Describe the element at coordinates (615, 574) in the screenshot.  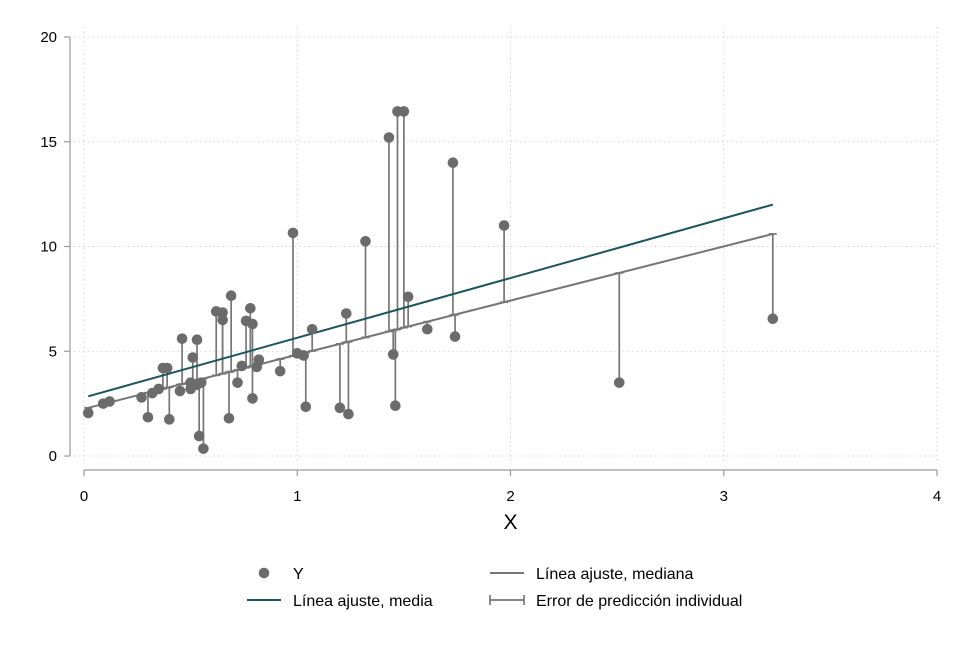
I see `legend-label-median-line: Línea ajuste, mediana` at that location.